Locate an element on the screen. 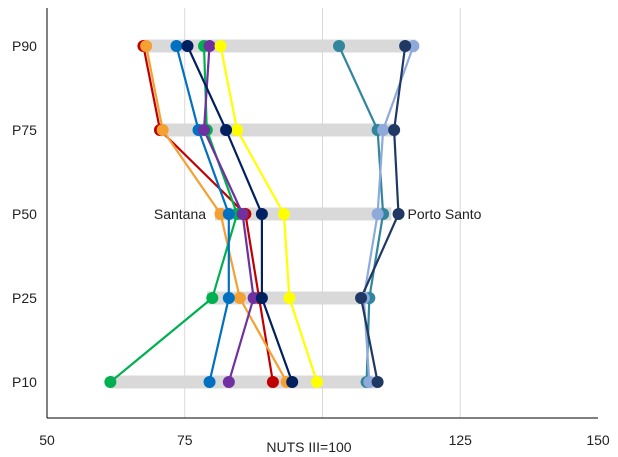 The height and width of the screenshot is (457, 618). x-tick-label: 150 is located at coordinates (598, 440).